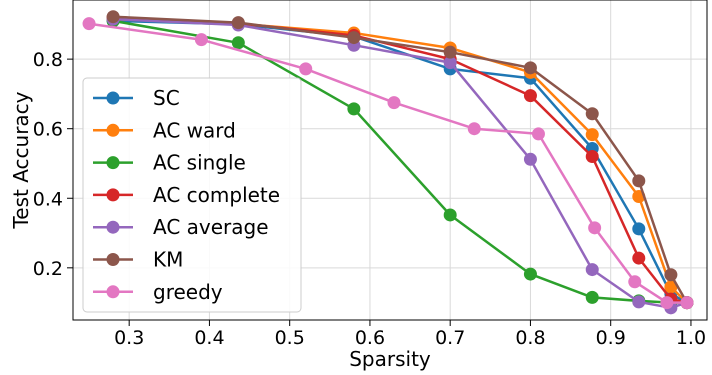  Describe the element at coordinates (370, 338) in the screenshot. I see `x-tick-label: 0.6` at that location.